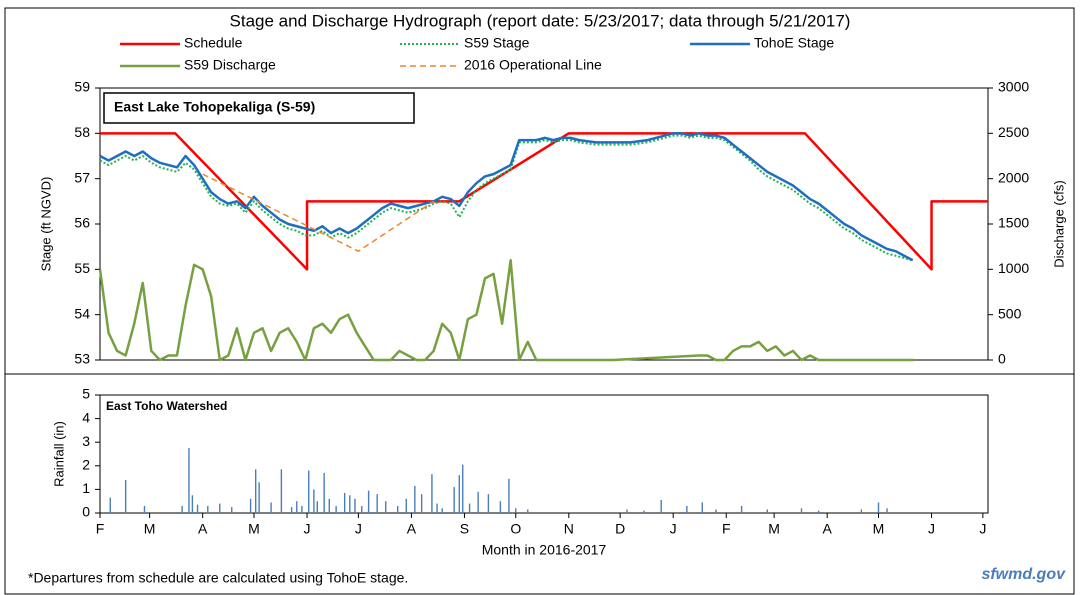  What do you see at coordinates (82, 177) in the screenshot?
I see `y-tick-label: 57` at bounding box center [82, 177].